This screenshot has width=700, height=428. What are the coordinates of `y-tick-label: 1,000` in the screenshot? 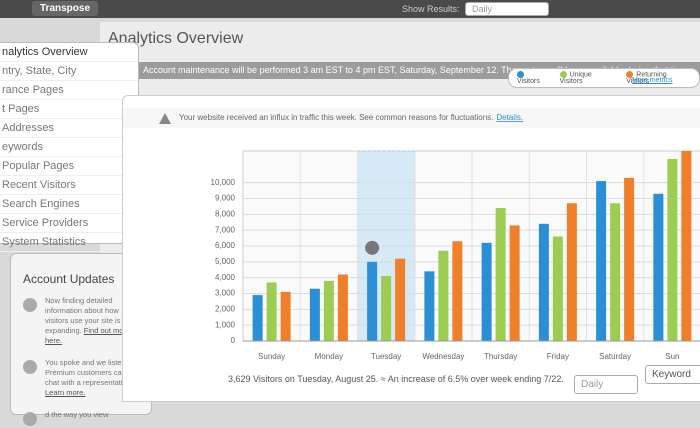 It's located at (225, 324).